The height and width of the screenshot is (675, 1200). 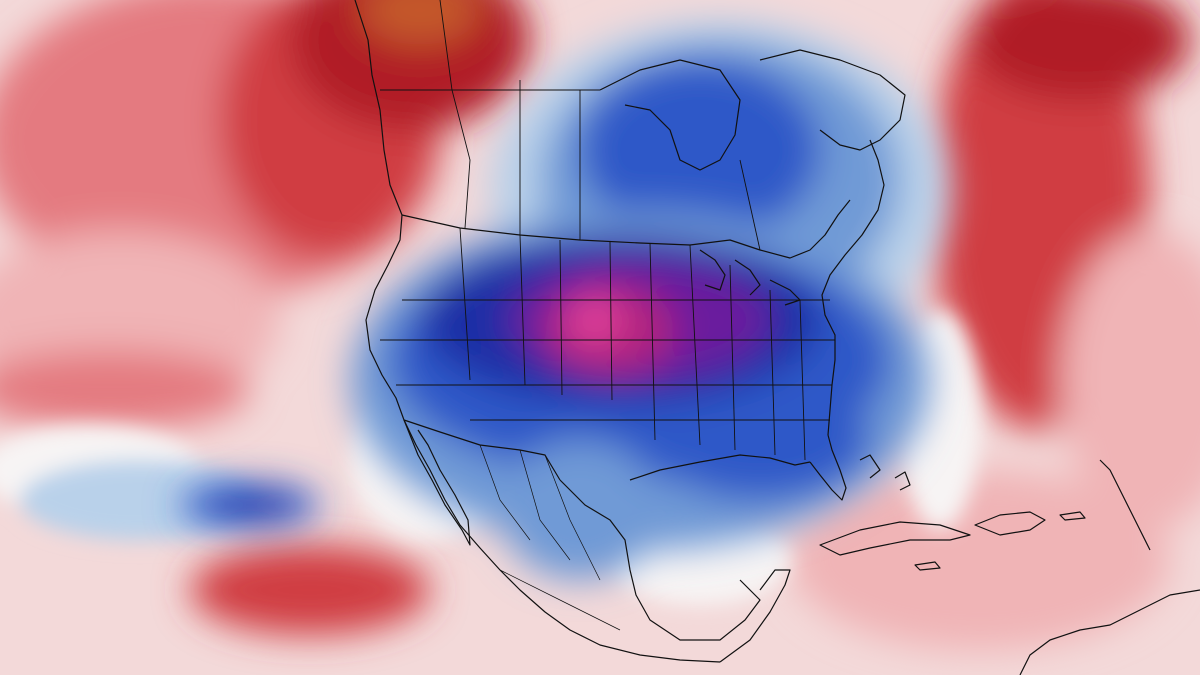 I want to click on state-borders, so click(x=607, y=344).